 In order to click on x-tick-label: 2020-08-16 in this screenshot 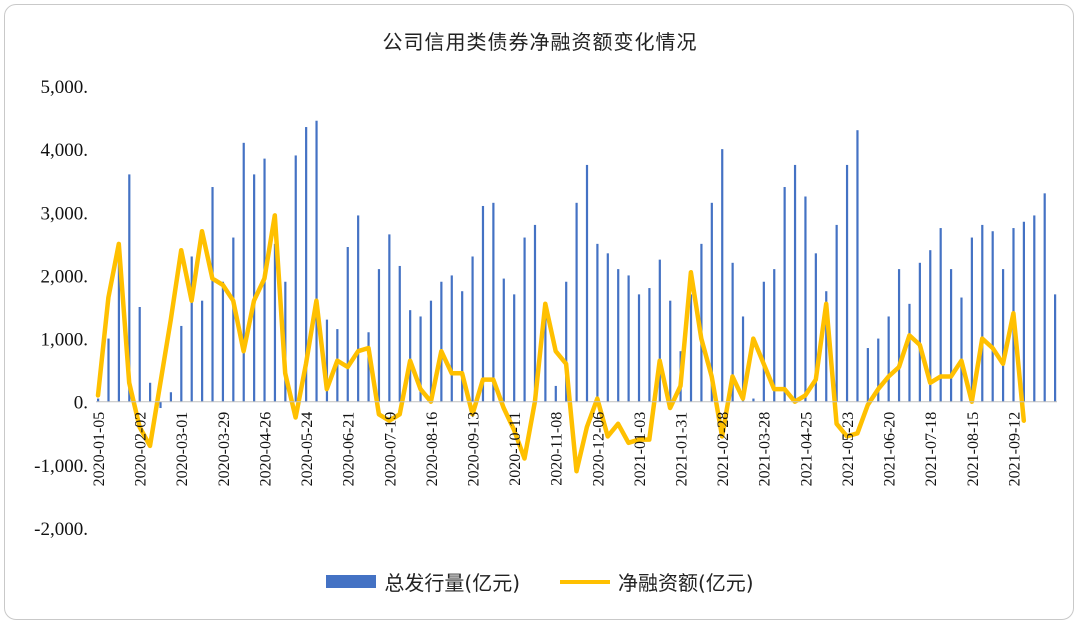, I will do `click(432, 449)`.